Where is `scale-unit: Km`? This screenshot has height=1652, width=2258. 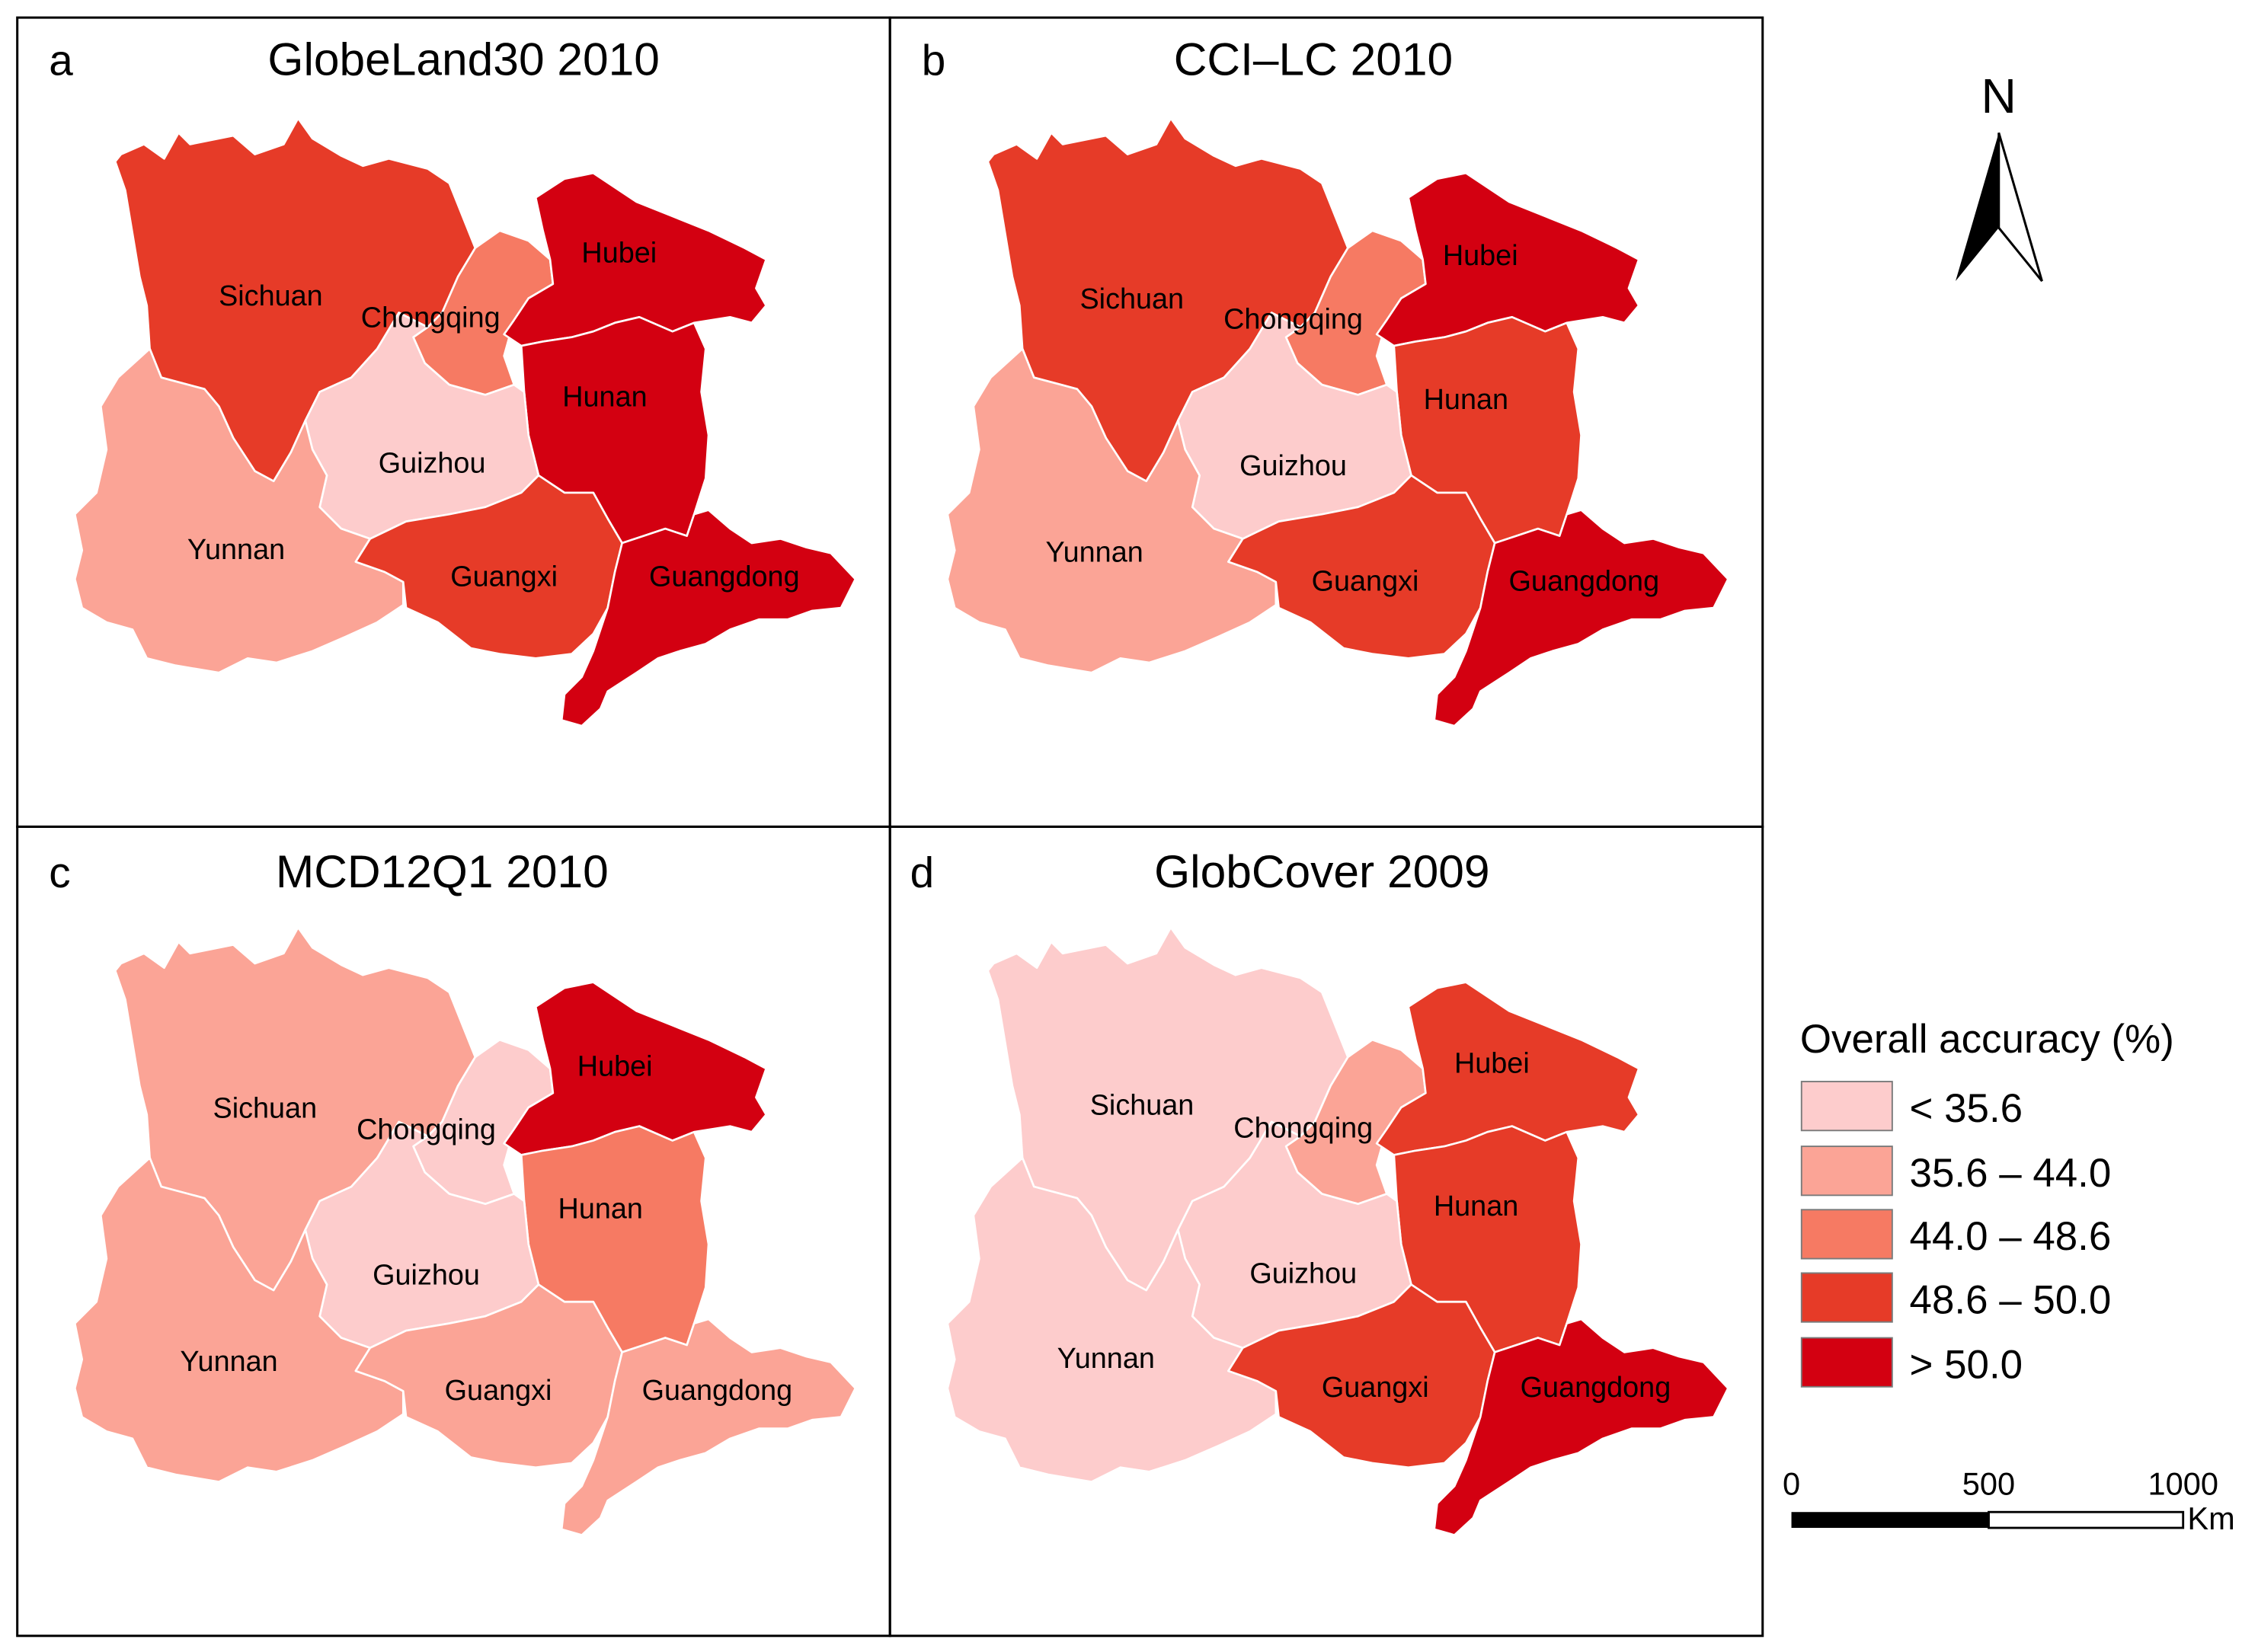 scale-unit: Km is located at coordinates (2210, 1518).